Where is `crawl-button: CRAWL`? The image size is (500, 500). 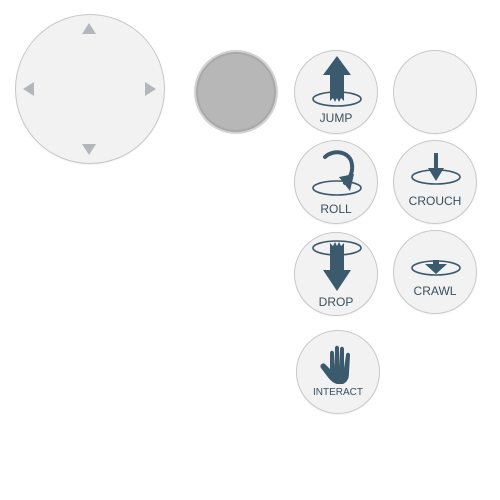 crawl-button: CRAWL is located at coordinates (435, 272).